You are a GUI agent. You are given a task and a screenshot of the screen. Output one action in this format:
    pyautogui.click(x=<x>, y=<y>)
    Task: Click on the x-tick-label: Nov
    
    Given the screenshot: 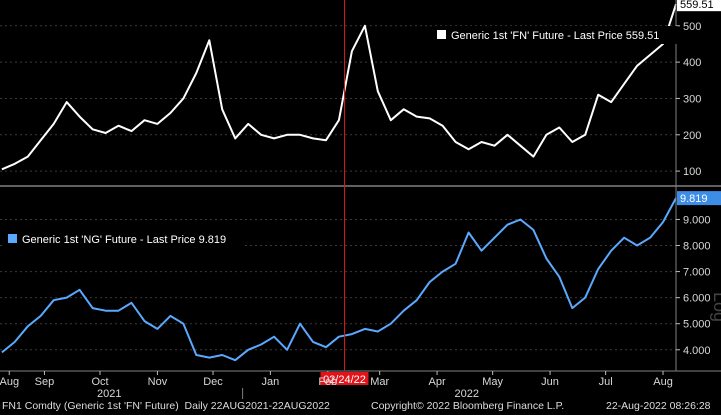 What is the action you would take?
    pyautogui.click(x=158, y=382)
    